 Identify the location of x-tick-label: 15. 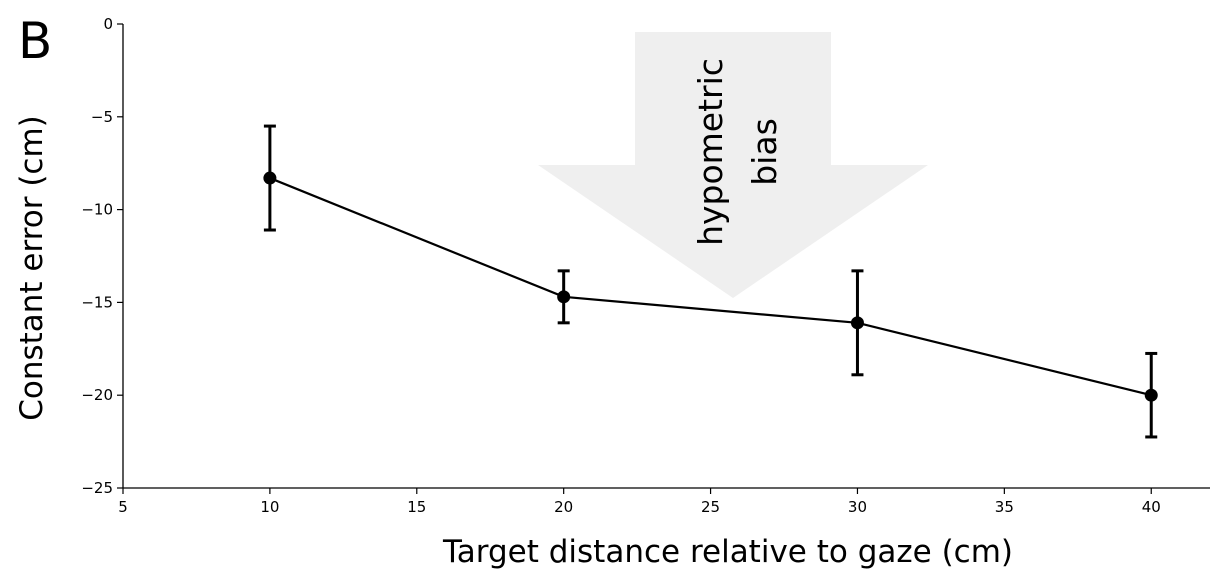
(416, 507).